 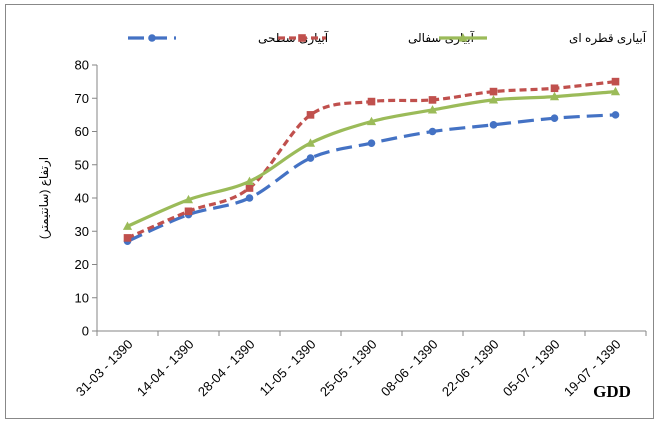 I want to click on y-tick-label: 30, so click(x=82, y=231).